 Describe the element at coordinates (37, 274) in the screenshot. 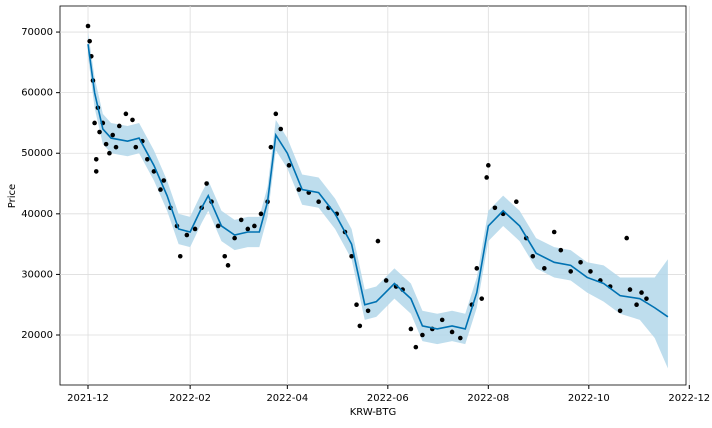

I see `y-tick-label: 30000` at that location.